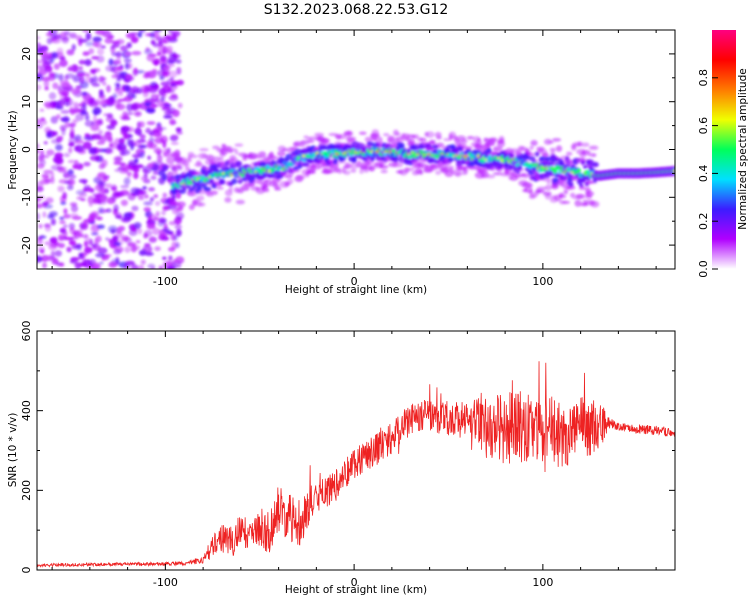 This screenshot has height=600, width=750. I want to click on colorbar-tick-label: 0.2, so click(703, 221).